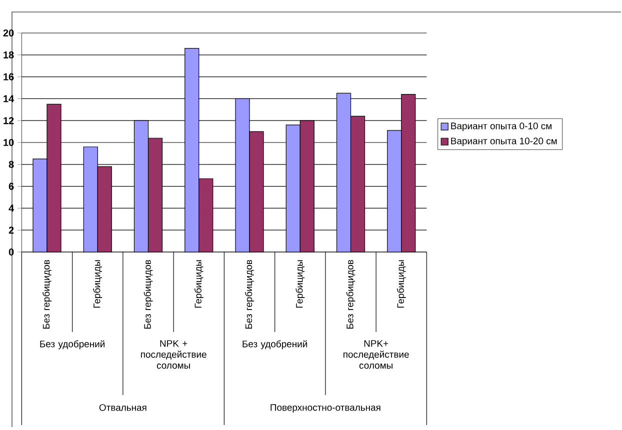 The image size is (622, 430). What do you see at coordinates (11, 186) in the screenshot?
I see `y-tick-label: 6` at bounding box center [11, 186].